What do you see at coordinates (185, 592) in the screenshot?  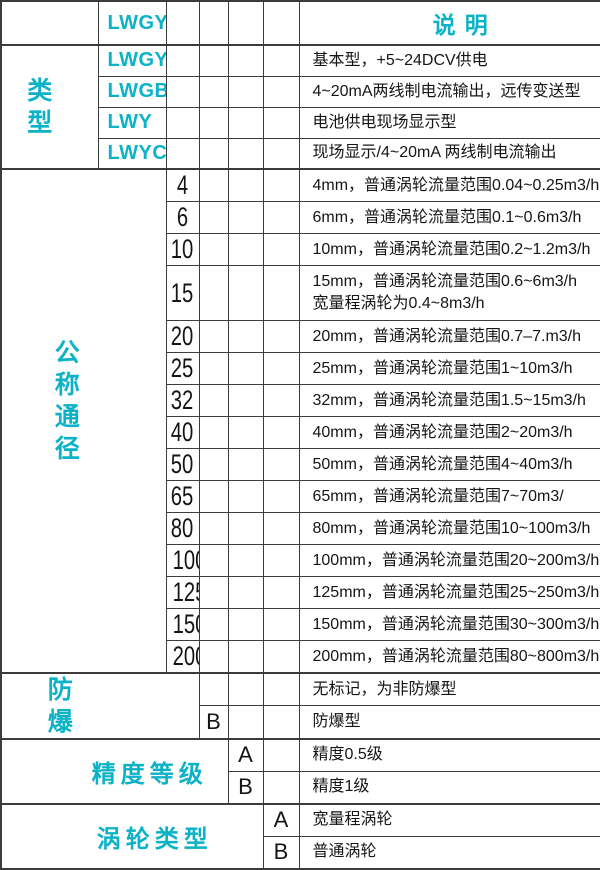 I see `diameter-value-text: 125` at bounding box center [185, 592].